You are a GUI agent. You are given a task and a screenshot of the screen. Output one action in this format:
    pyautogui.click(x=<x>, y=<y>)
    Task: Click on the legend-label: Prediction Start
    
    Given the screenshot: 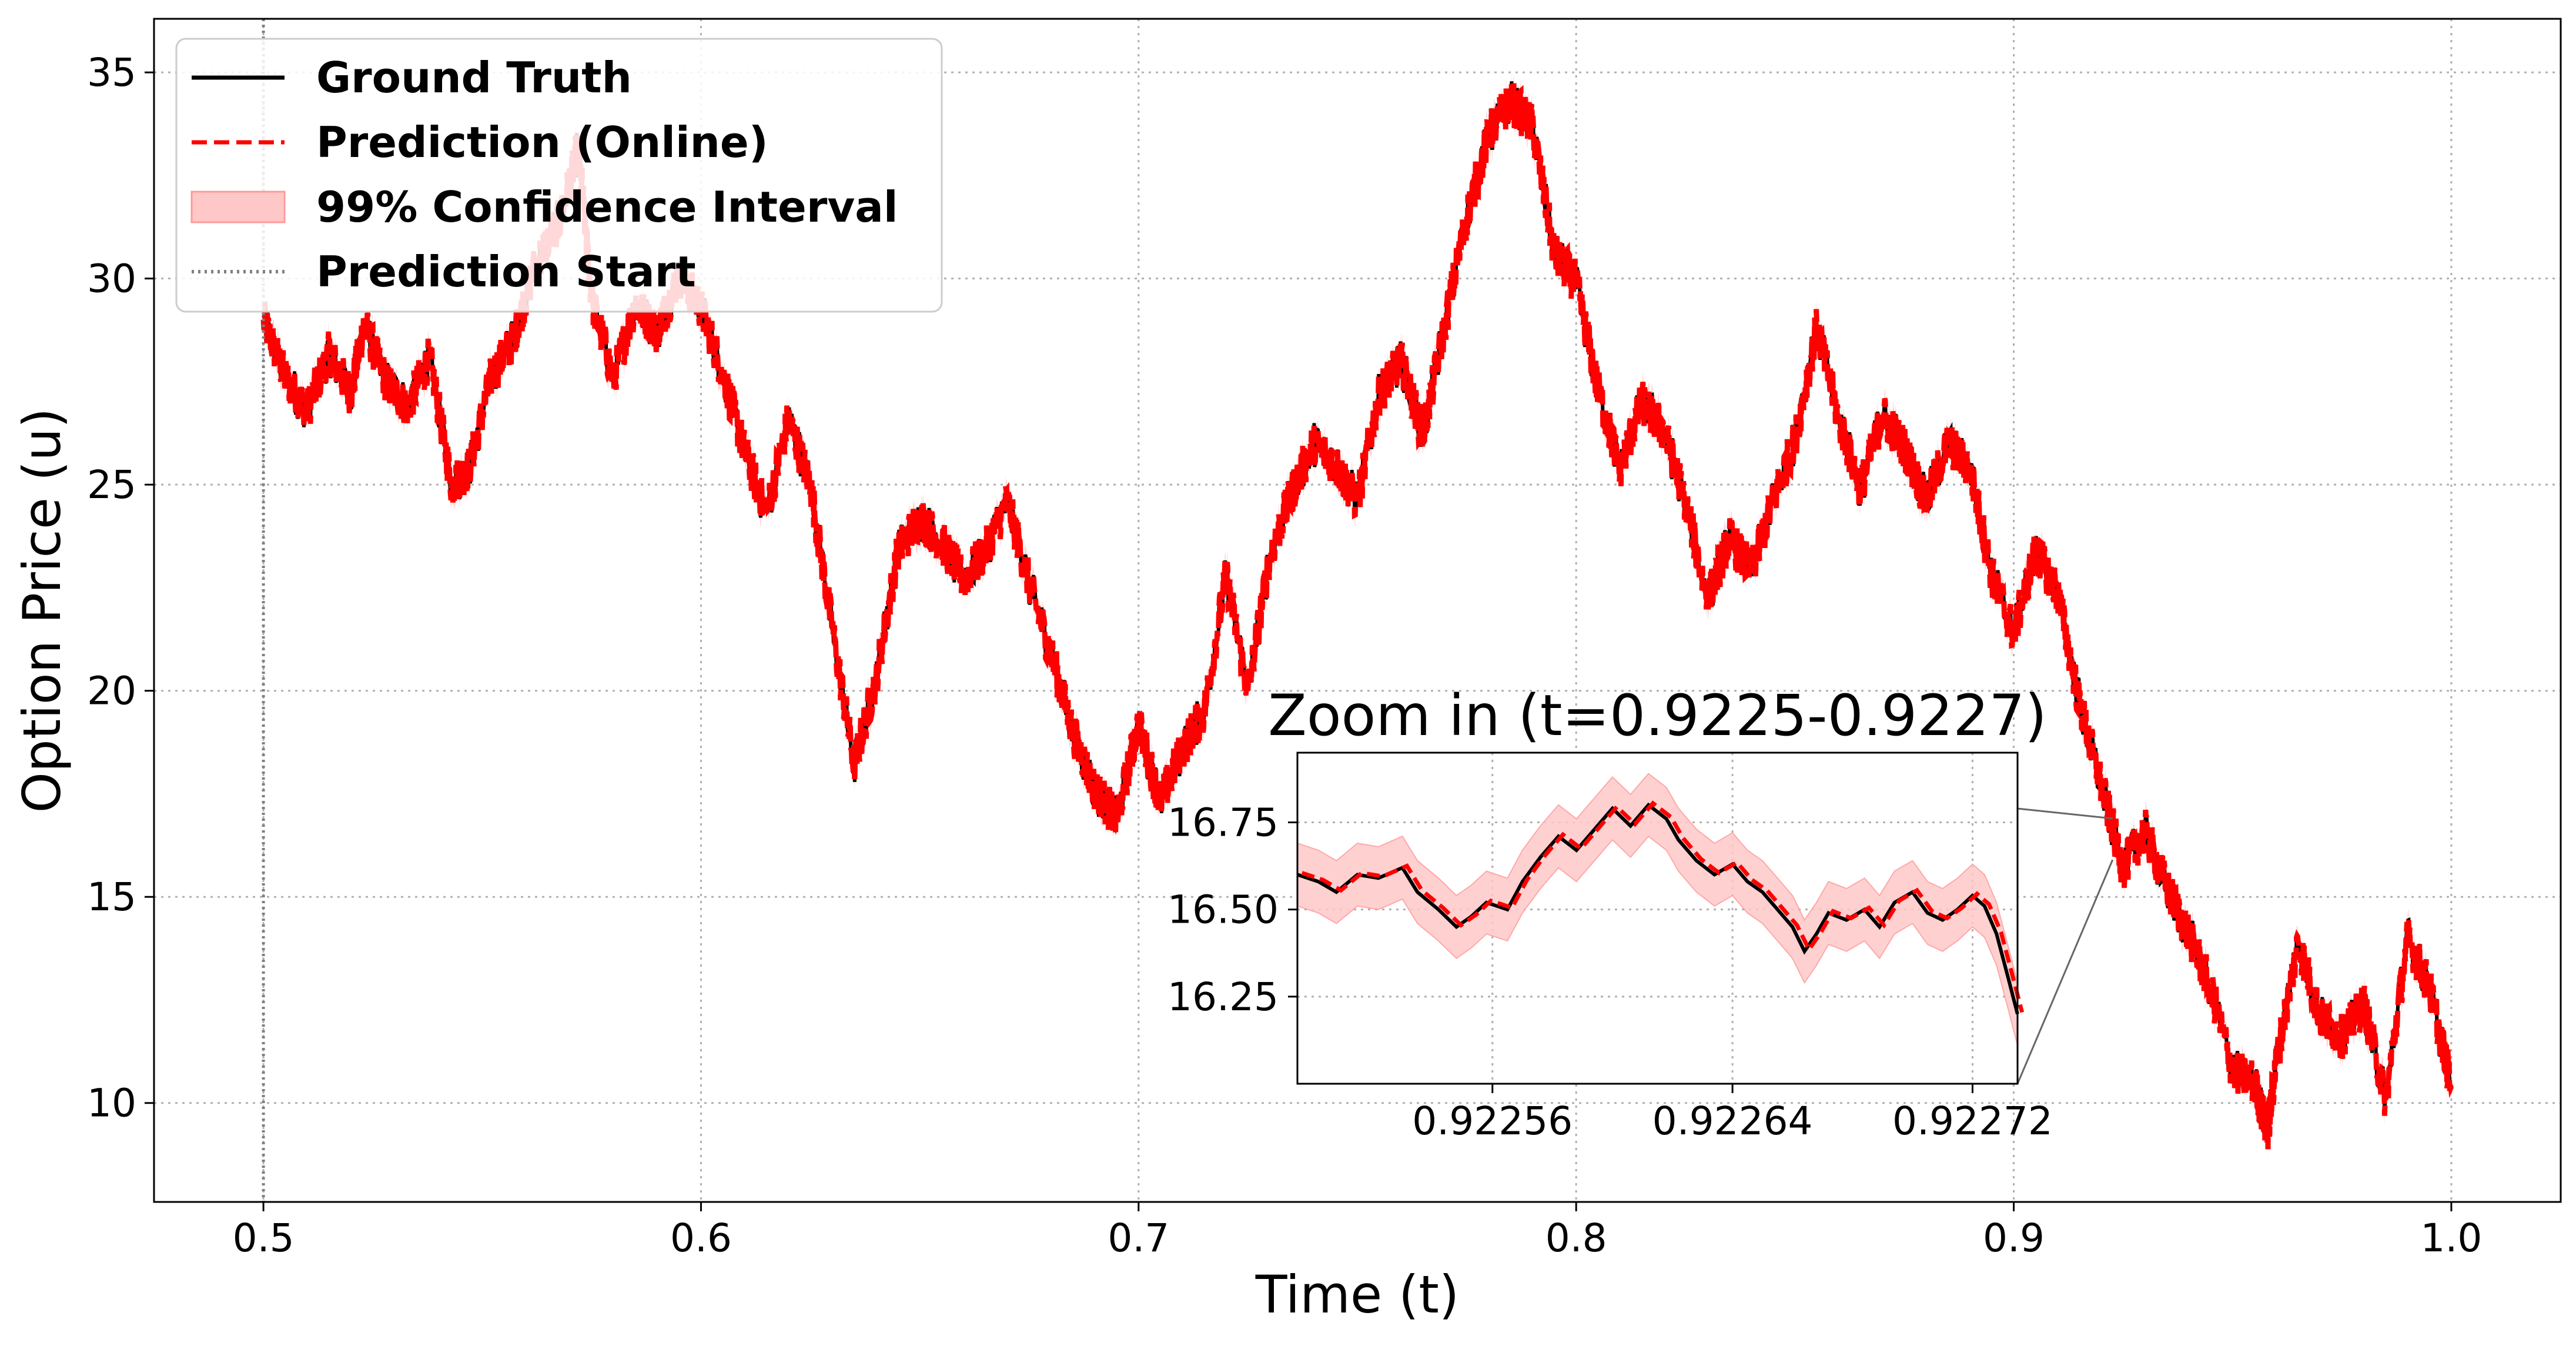 What is the action you would take?
    pyautogui.click(x=506, y=271)
    